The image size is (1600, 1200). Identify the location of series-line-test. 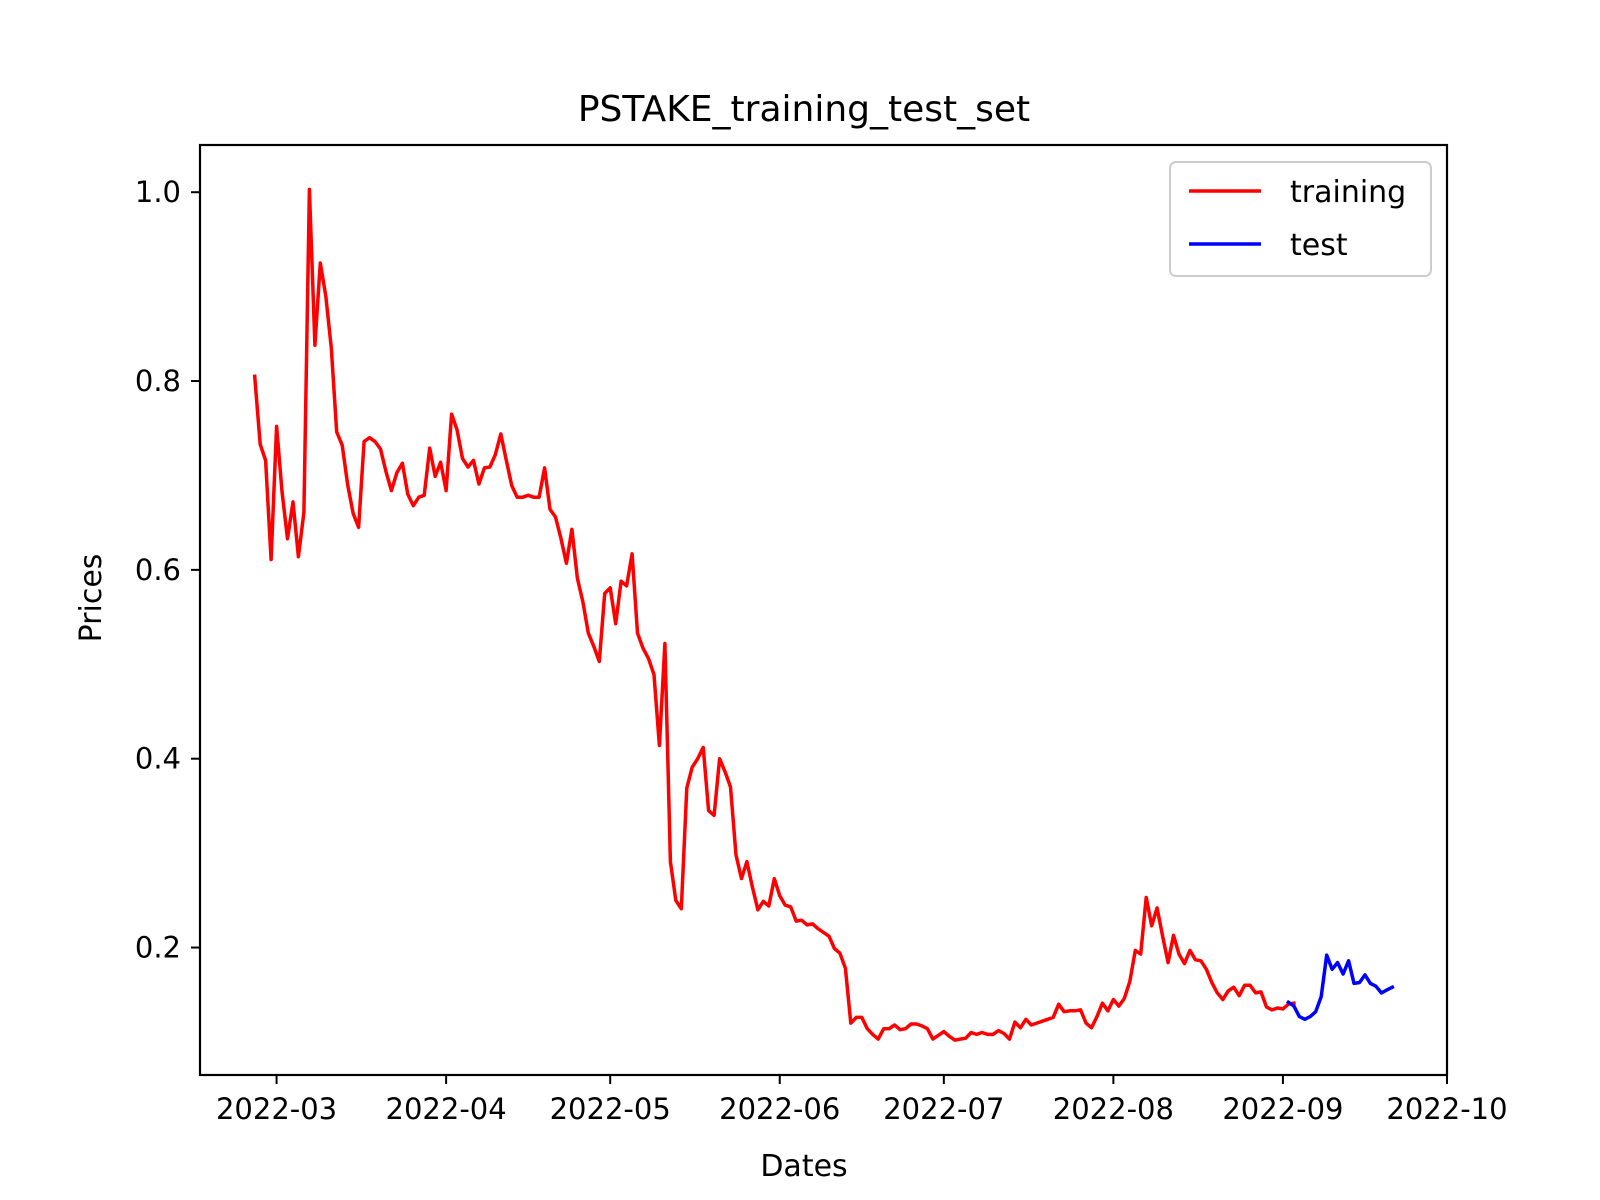
(1340, 987).